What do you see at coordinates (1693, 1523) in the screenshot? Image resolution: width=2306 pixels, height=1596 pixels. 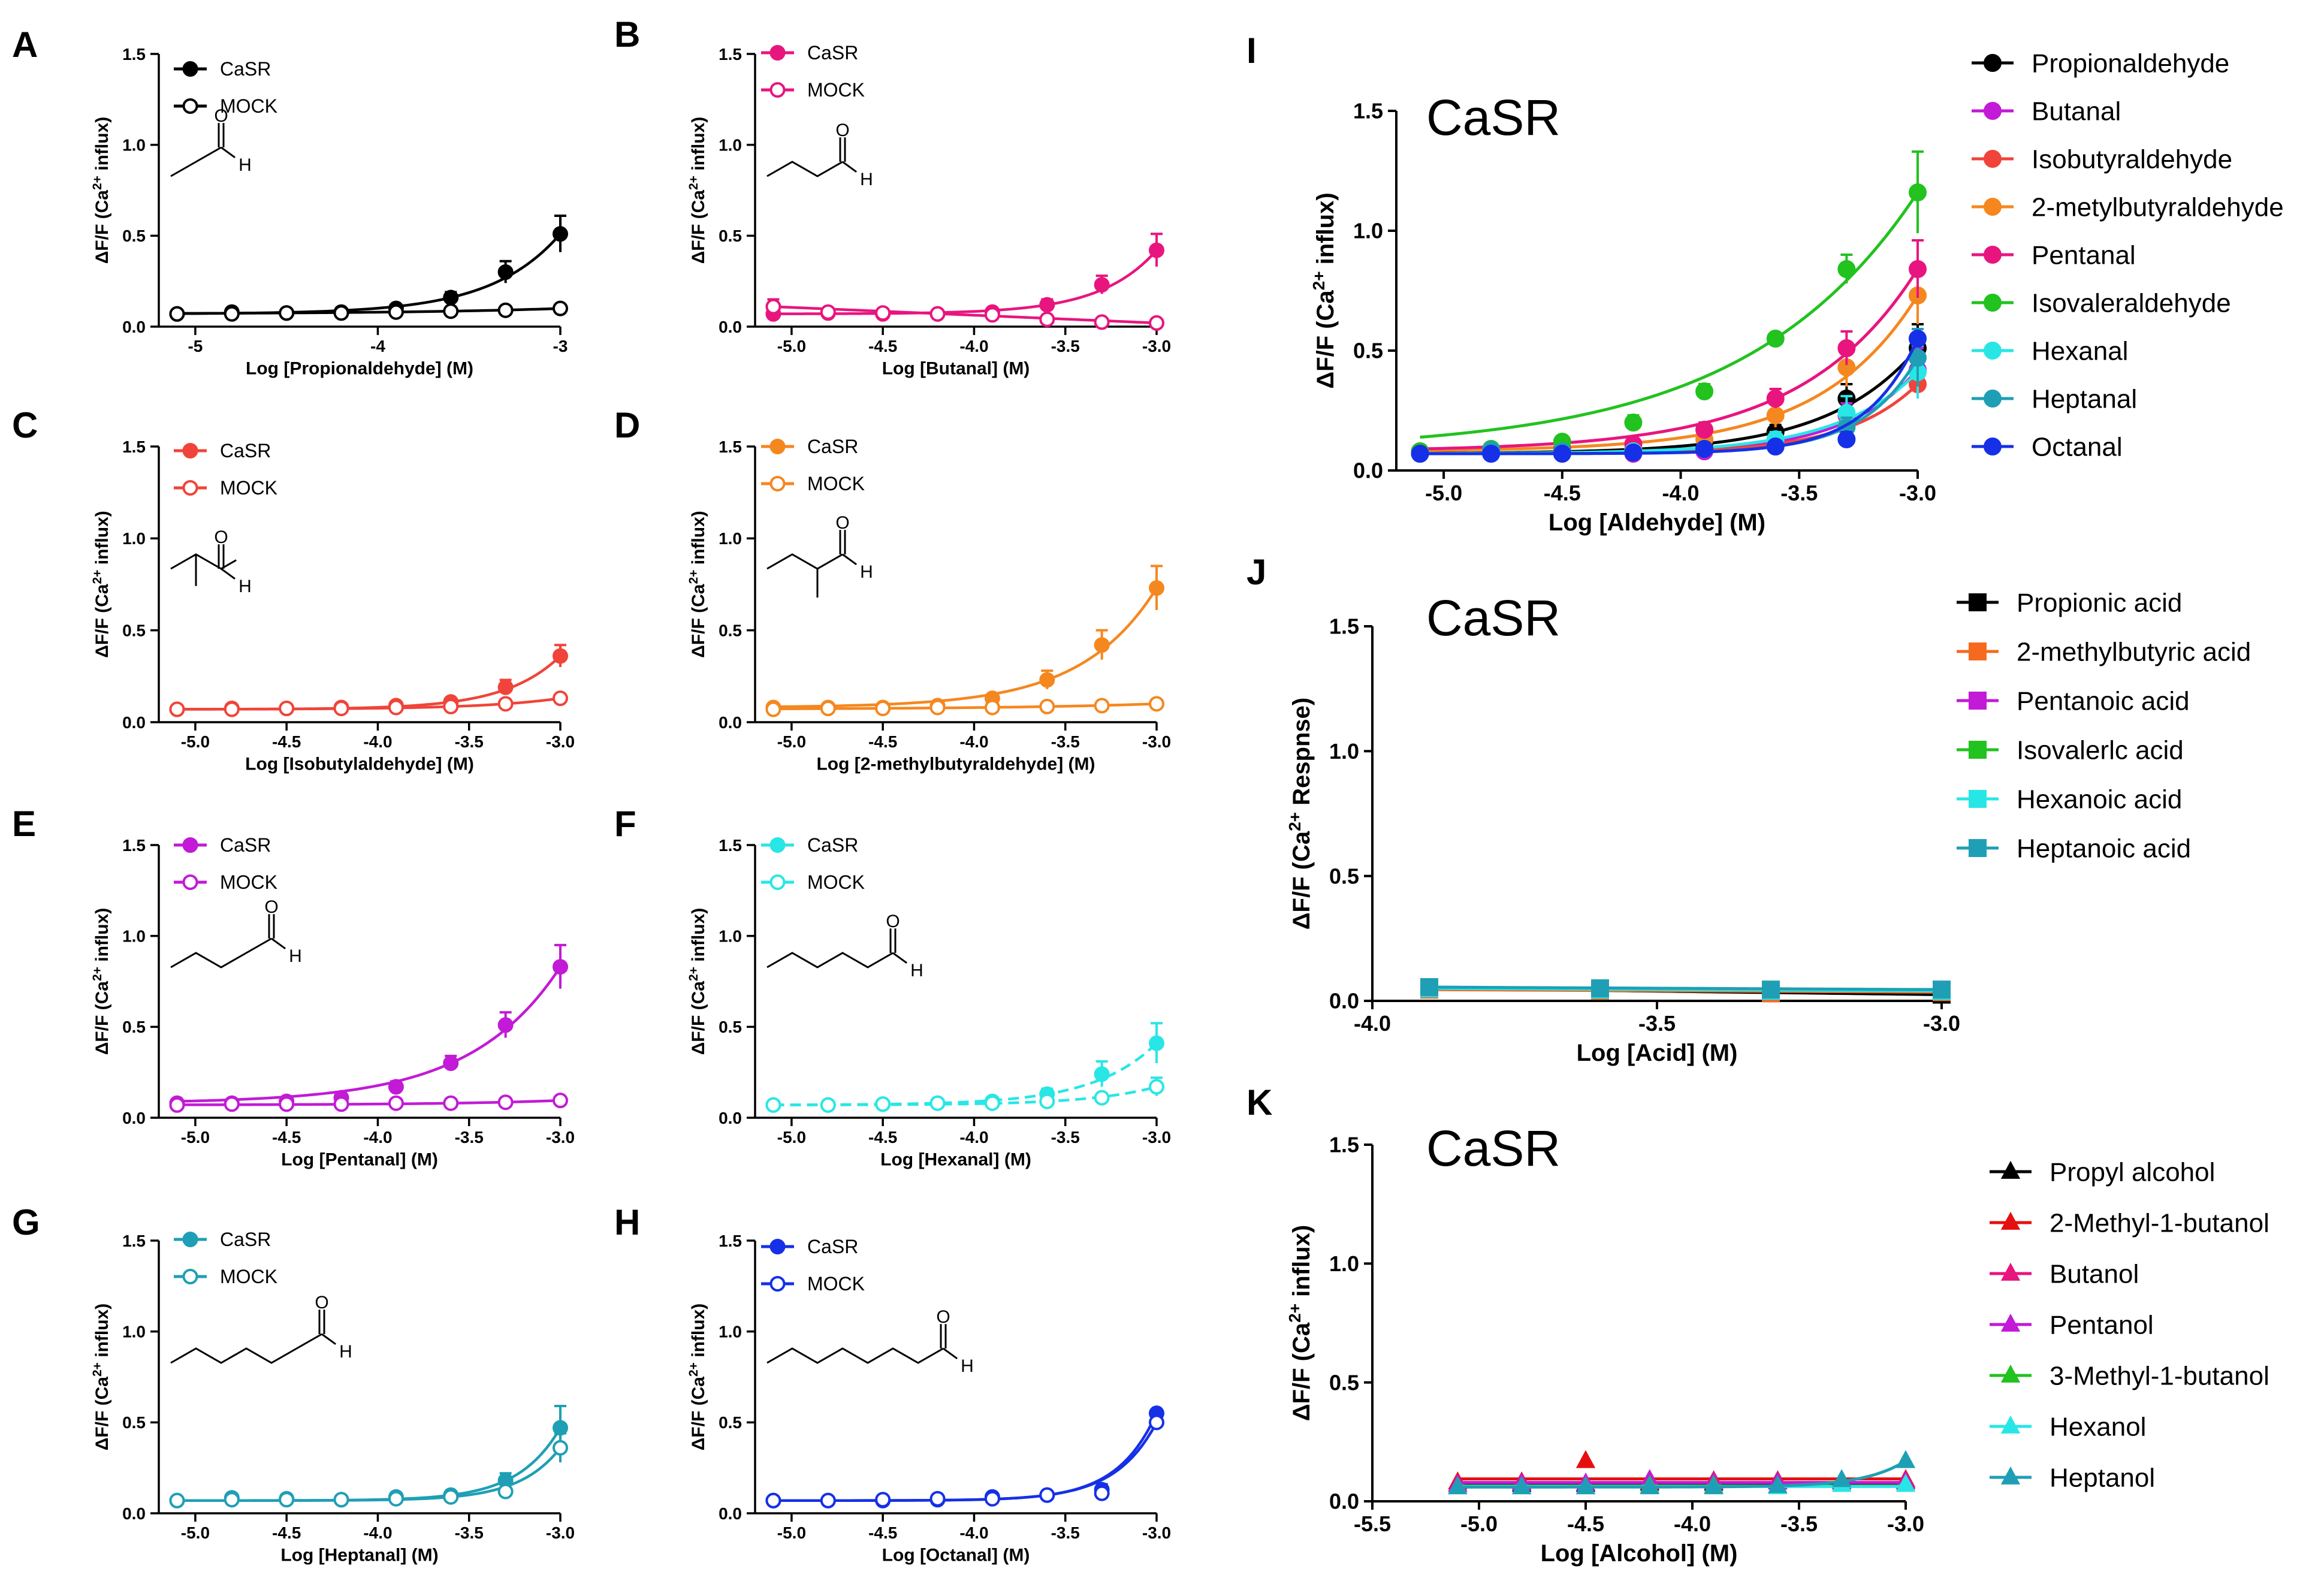 I see `x-tick-label: -4.0` at bounding box center [1693, 1523].